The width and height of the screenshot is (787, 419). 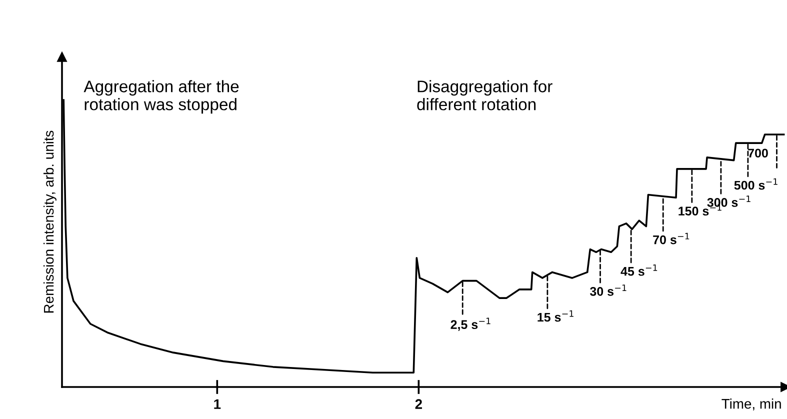 What do you see at coordinates (751, 404) in the screenshot?
I see `x-axis-title: Time, min` at bounding box center [751, 404].